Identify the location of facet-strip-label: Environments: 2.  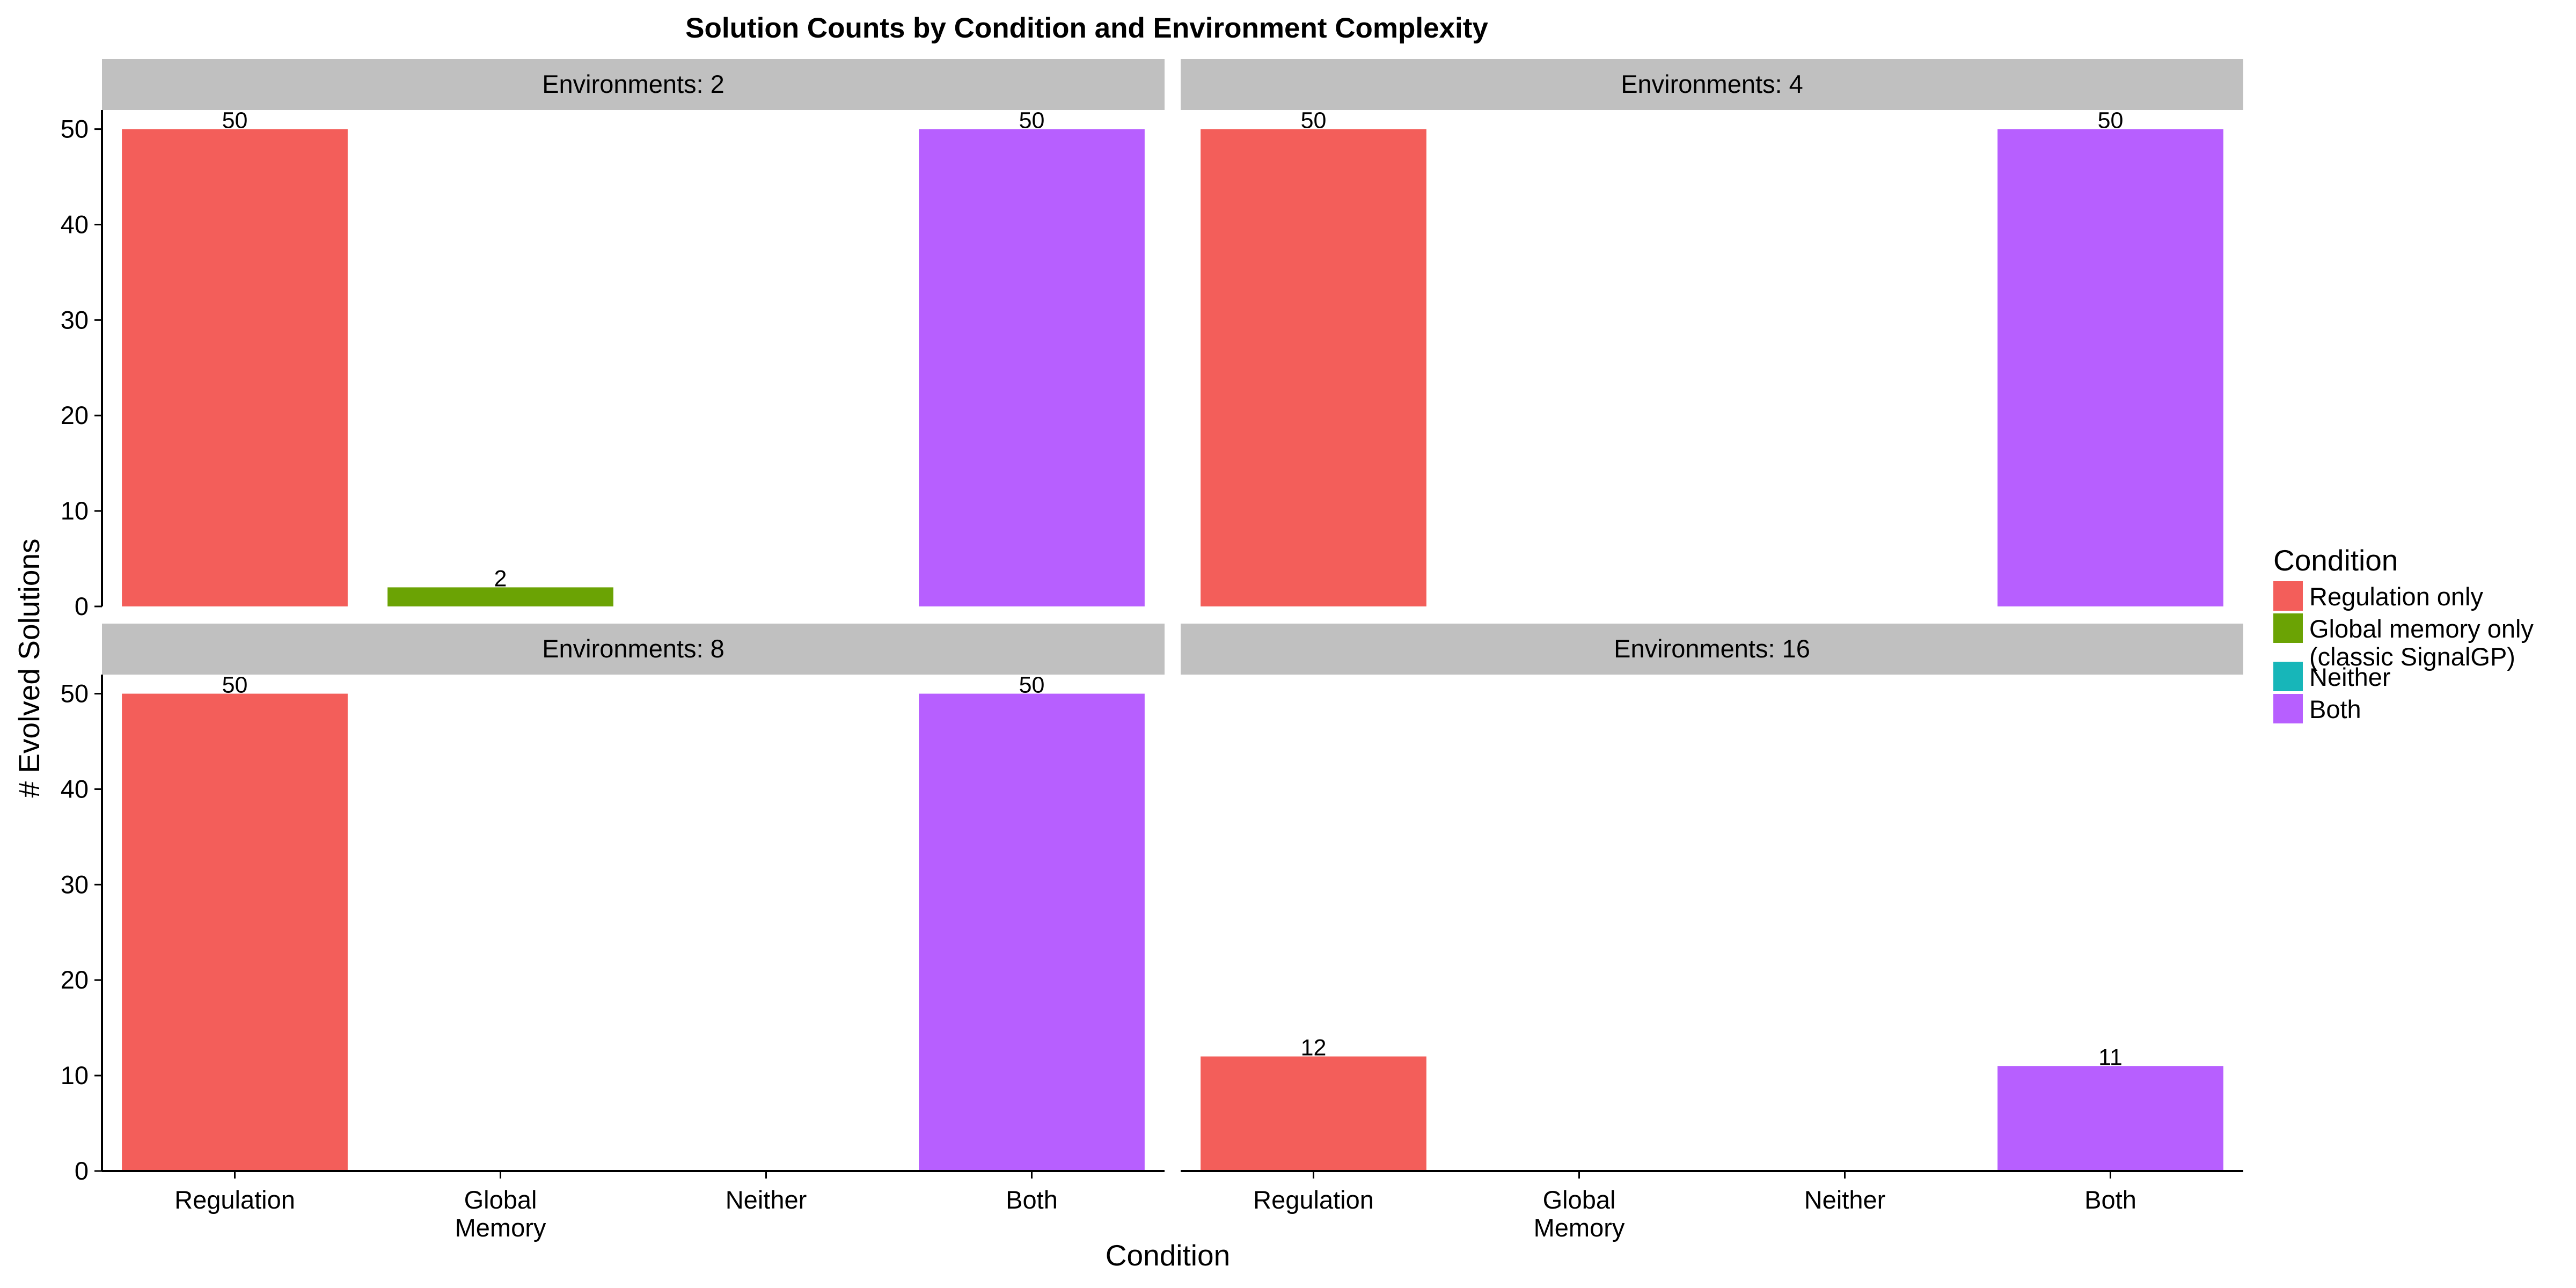
(633, 84).